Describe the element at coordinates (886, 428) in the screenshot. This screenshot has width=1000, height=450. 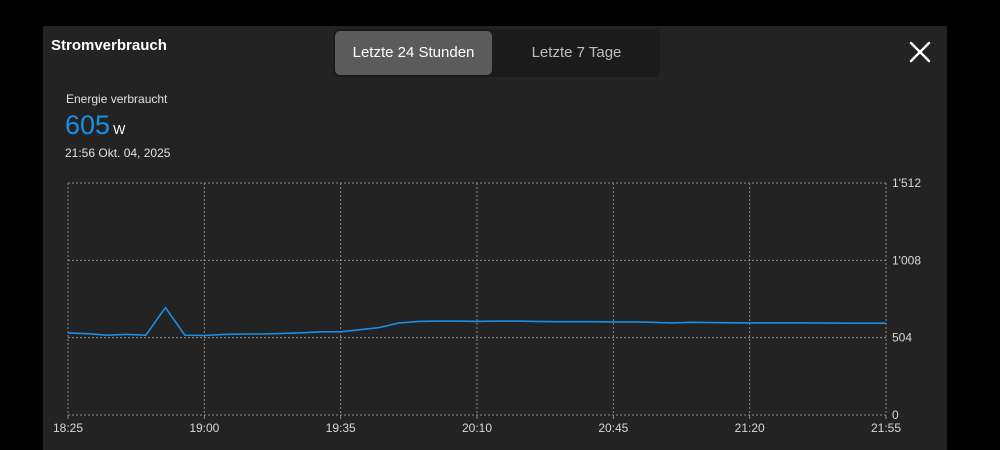
I see `x-tick-label: 21:55` at that location.